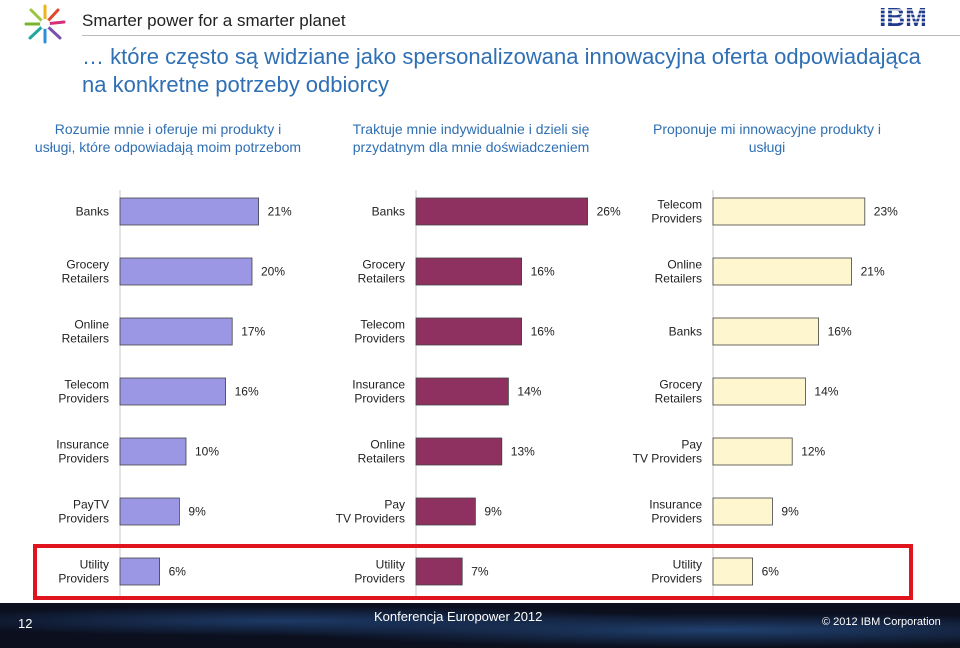  I want to click on svg-text: IBM, so click(903, 17).